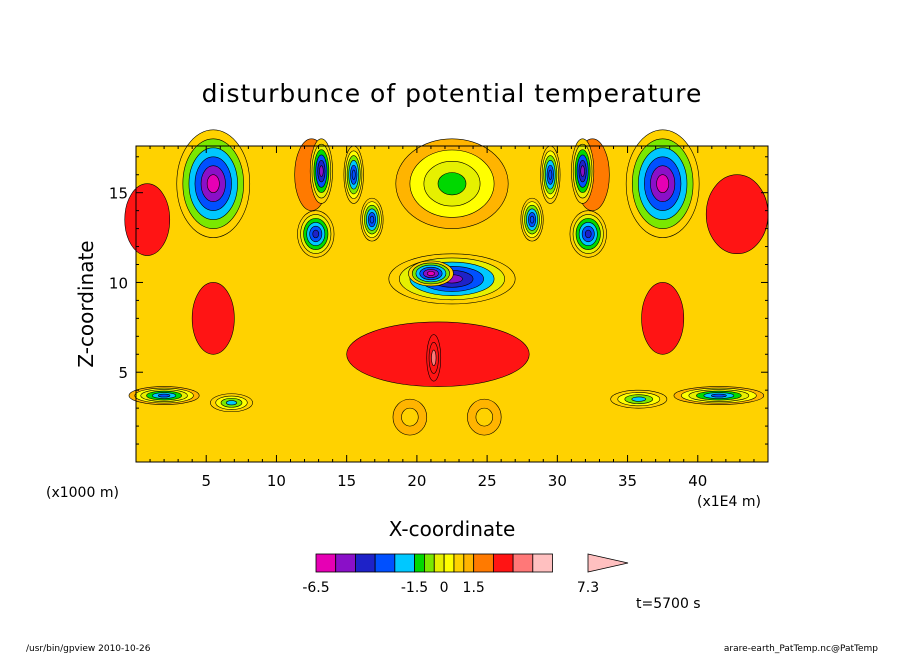 This screenshot has height=654, width=904. I want to click on x-unit-right: (x1E4 m), so click(729, 502).